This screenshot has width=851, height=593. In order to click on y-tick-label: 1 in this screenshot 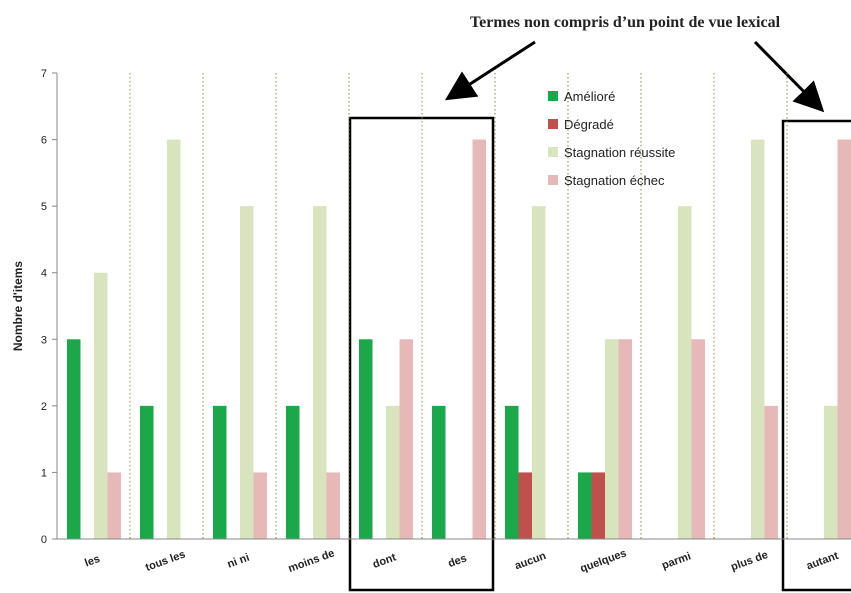, I will do `click(44, 473)`.